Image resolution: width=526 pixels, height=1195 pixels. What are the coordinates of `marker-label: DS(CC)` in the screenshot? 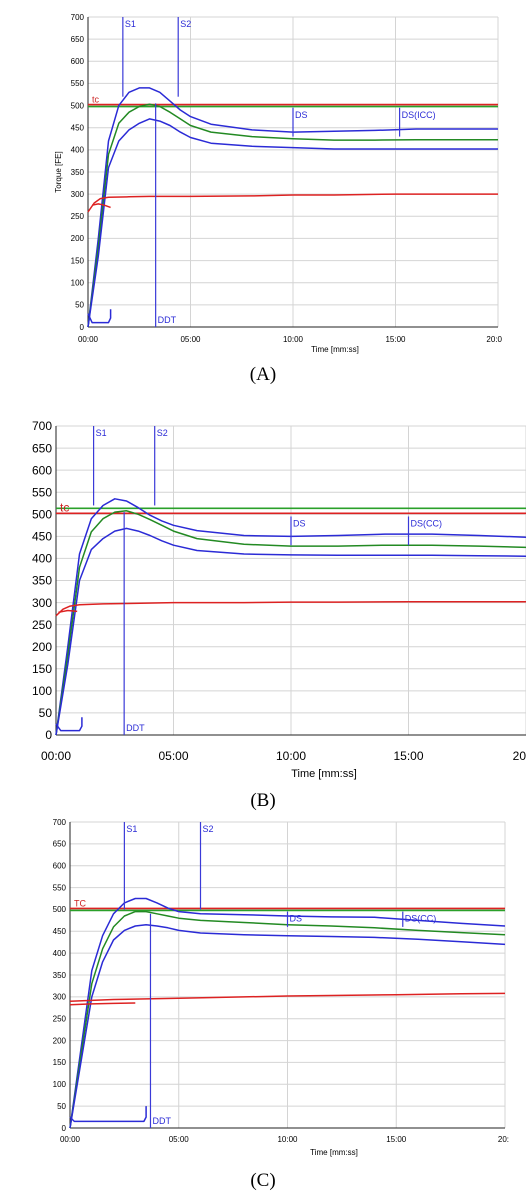 It's located at (427, 523).